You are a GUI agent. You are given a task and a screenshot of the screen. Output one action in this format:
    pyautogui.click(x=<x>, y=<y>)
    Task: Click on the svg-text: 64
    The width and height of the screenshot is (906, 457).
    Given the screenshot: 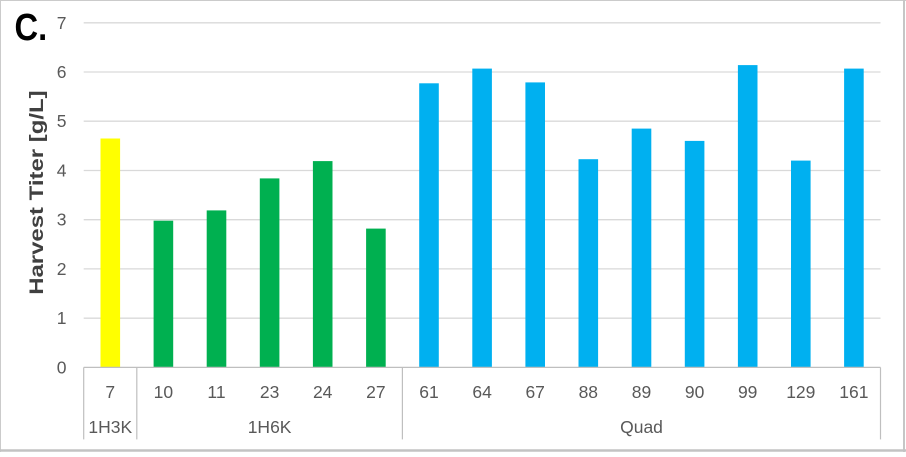 What is the action you would take?
    pyautogui.click(x=482, y=392)
    